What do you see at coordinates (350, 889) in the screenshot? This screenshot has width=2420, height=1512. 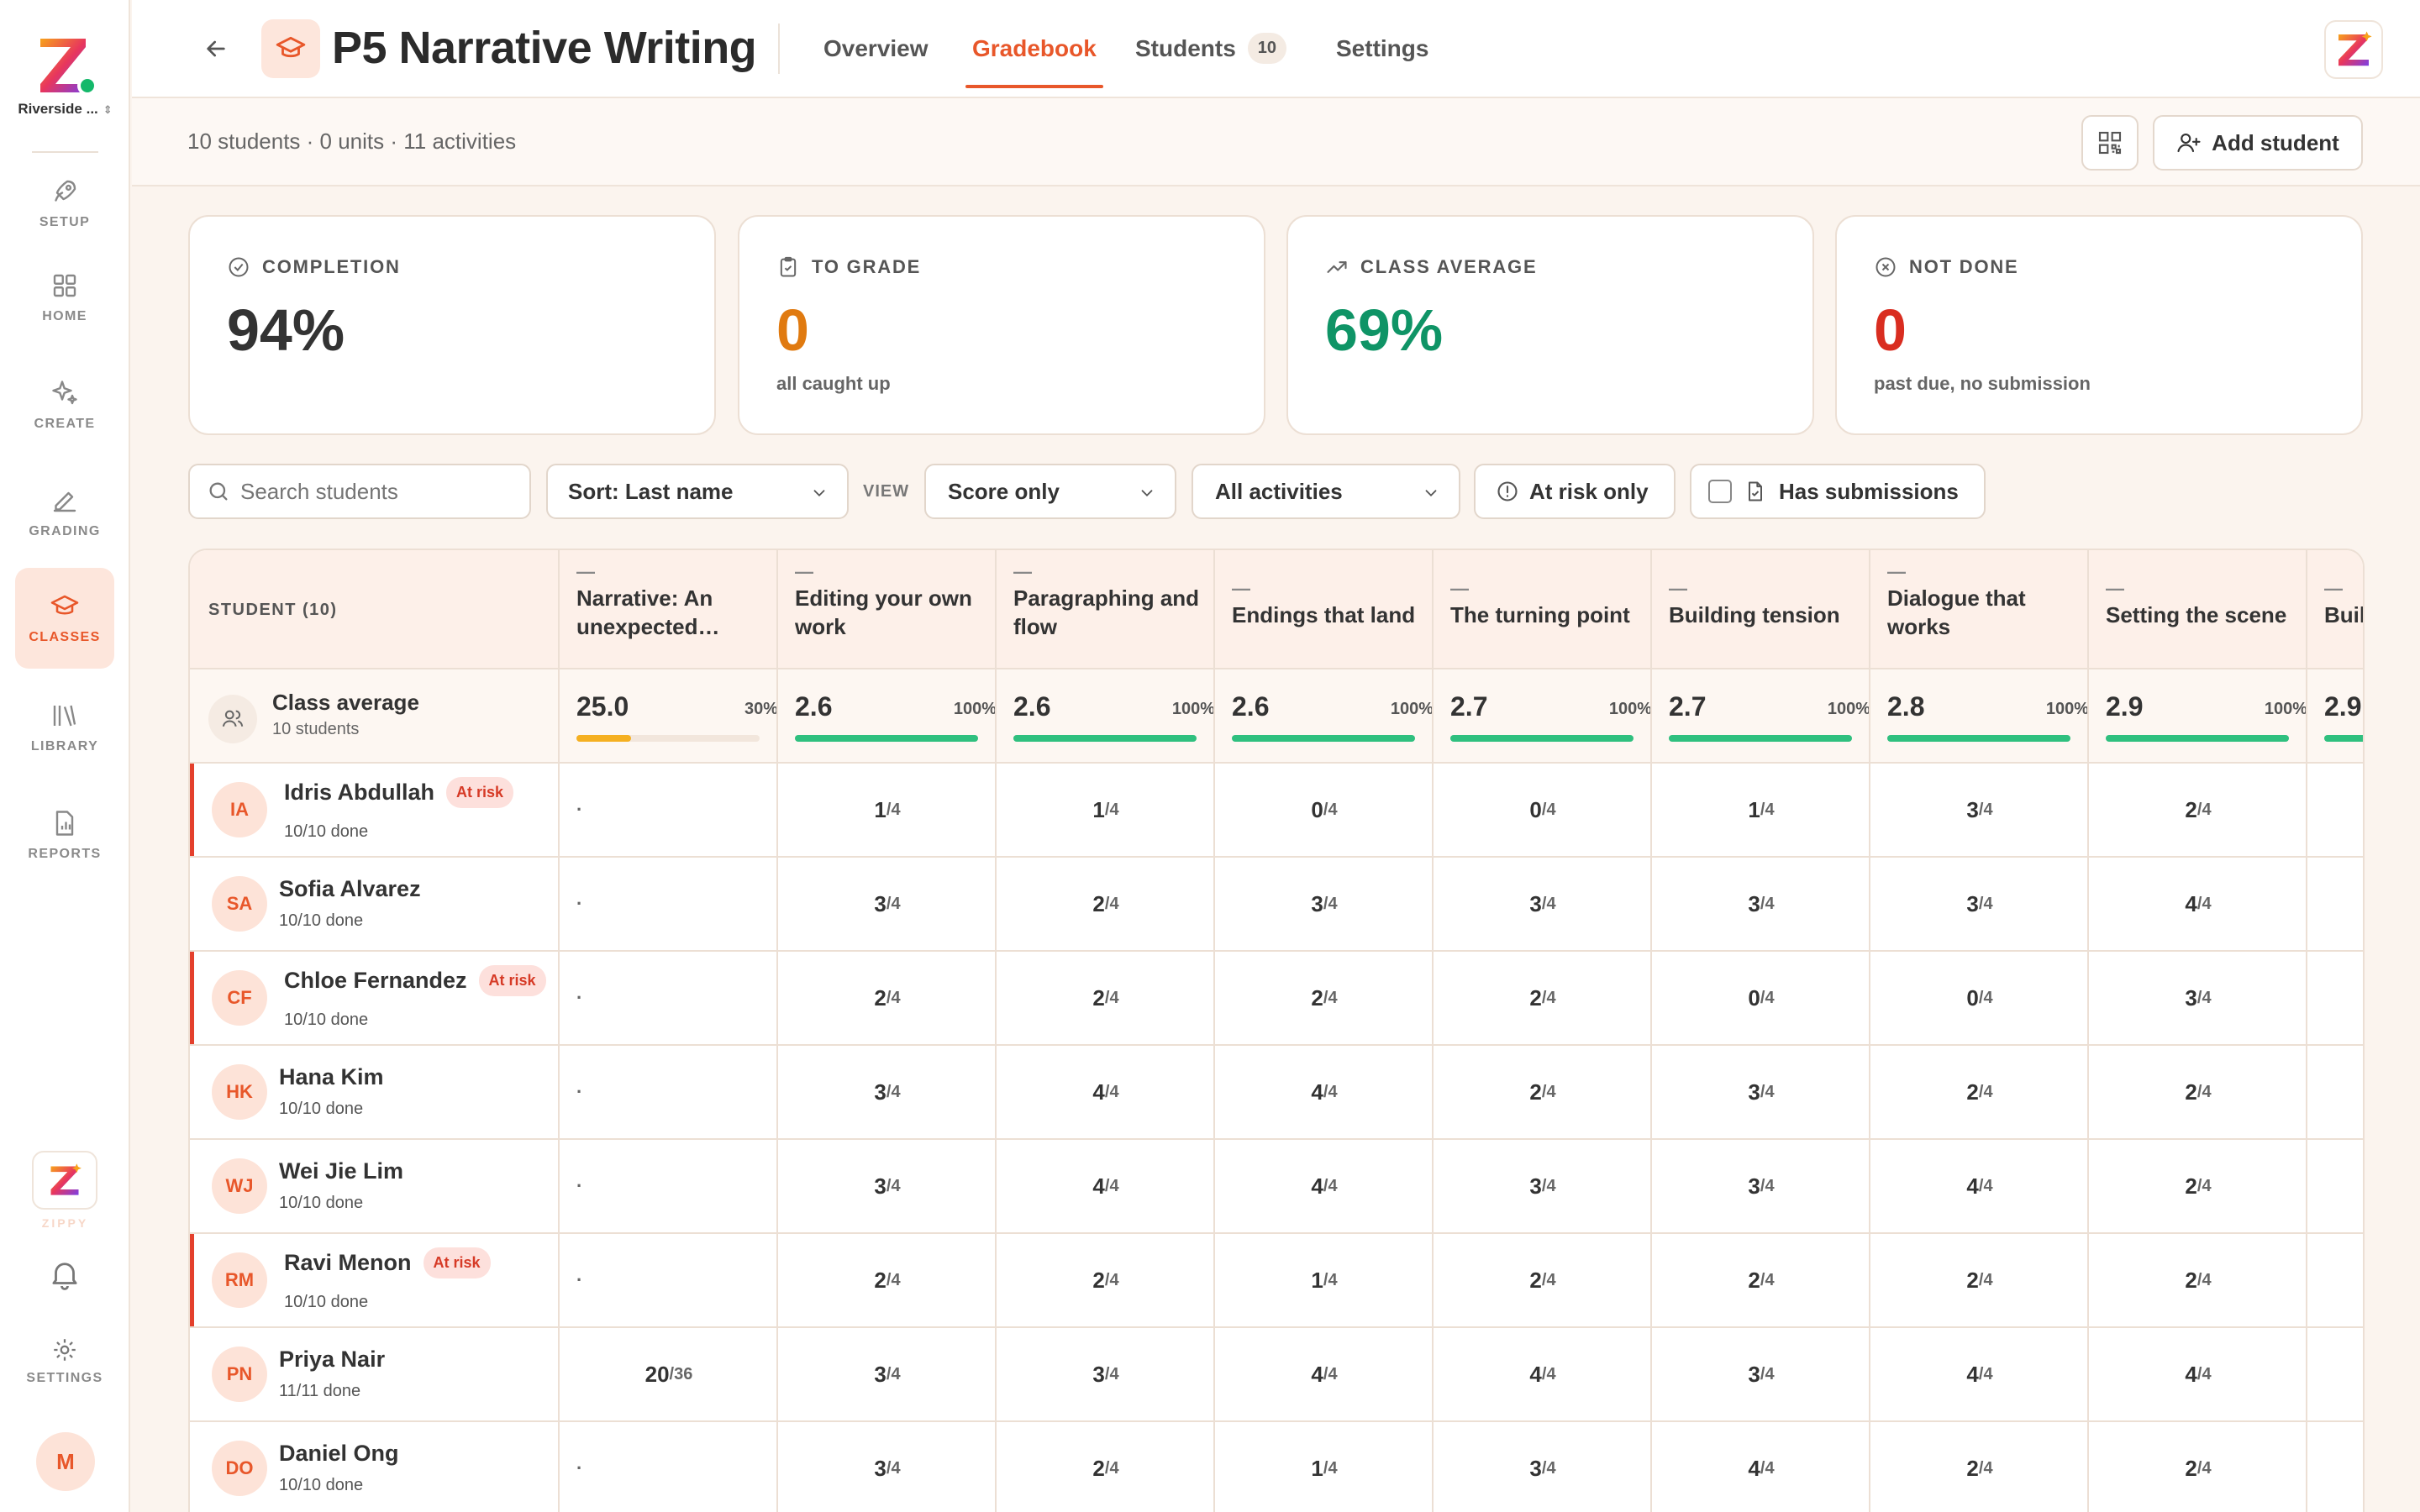 I see `student-name-wrap: Sofia Alvarez` at bounding box center [350, 889].